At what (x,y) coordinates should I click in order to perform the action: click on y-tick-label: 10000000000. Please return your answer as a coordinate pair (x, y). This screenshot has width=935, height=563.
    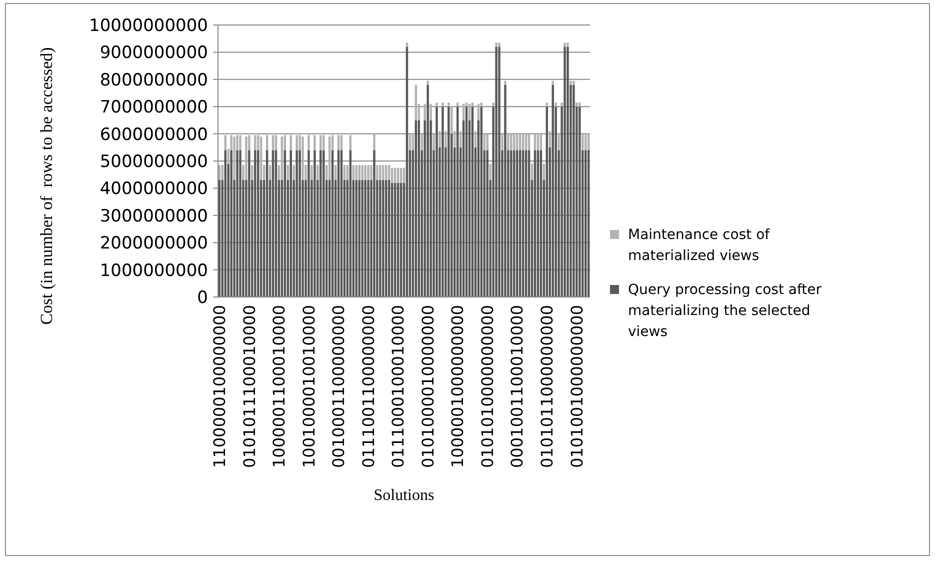
    Looking at the image, I should click on (148, 26).